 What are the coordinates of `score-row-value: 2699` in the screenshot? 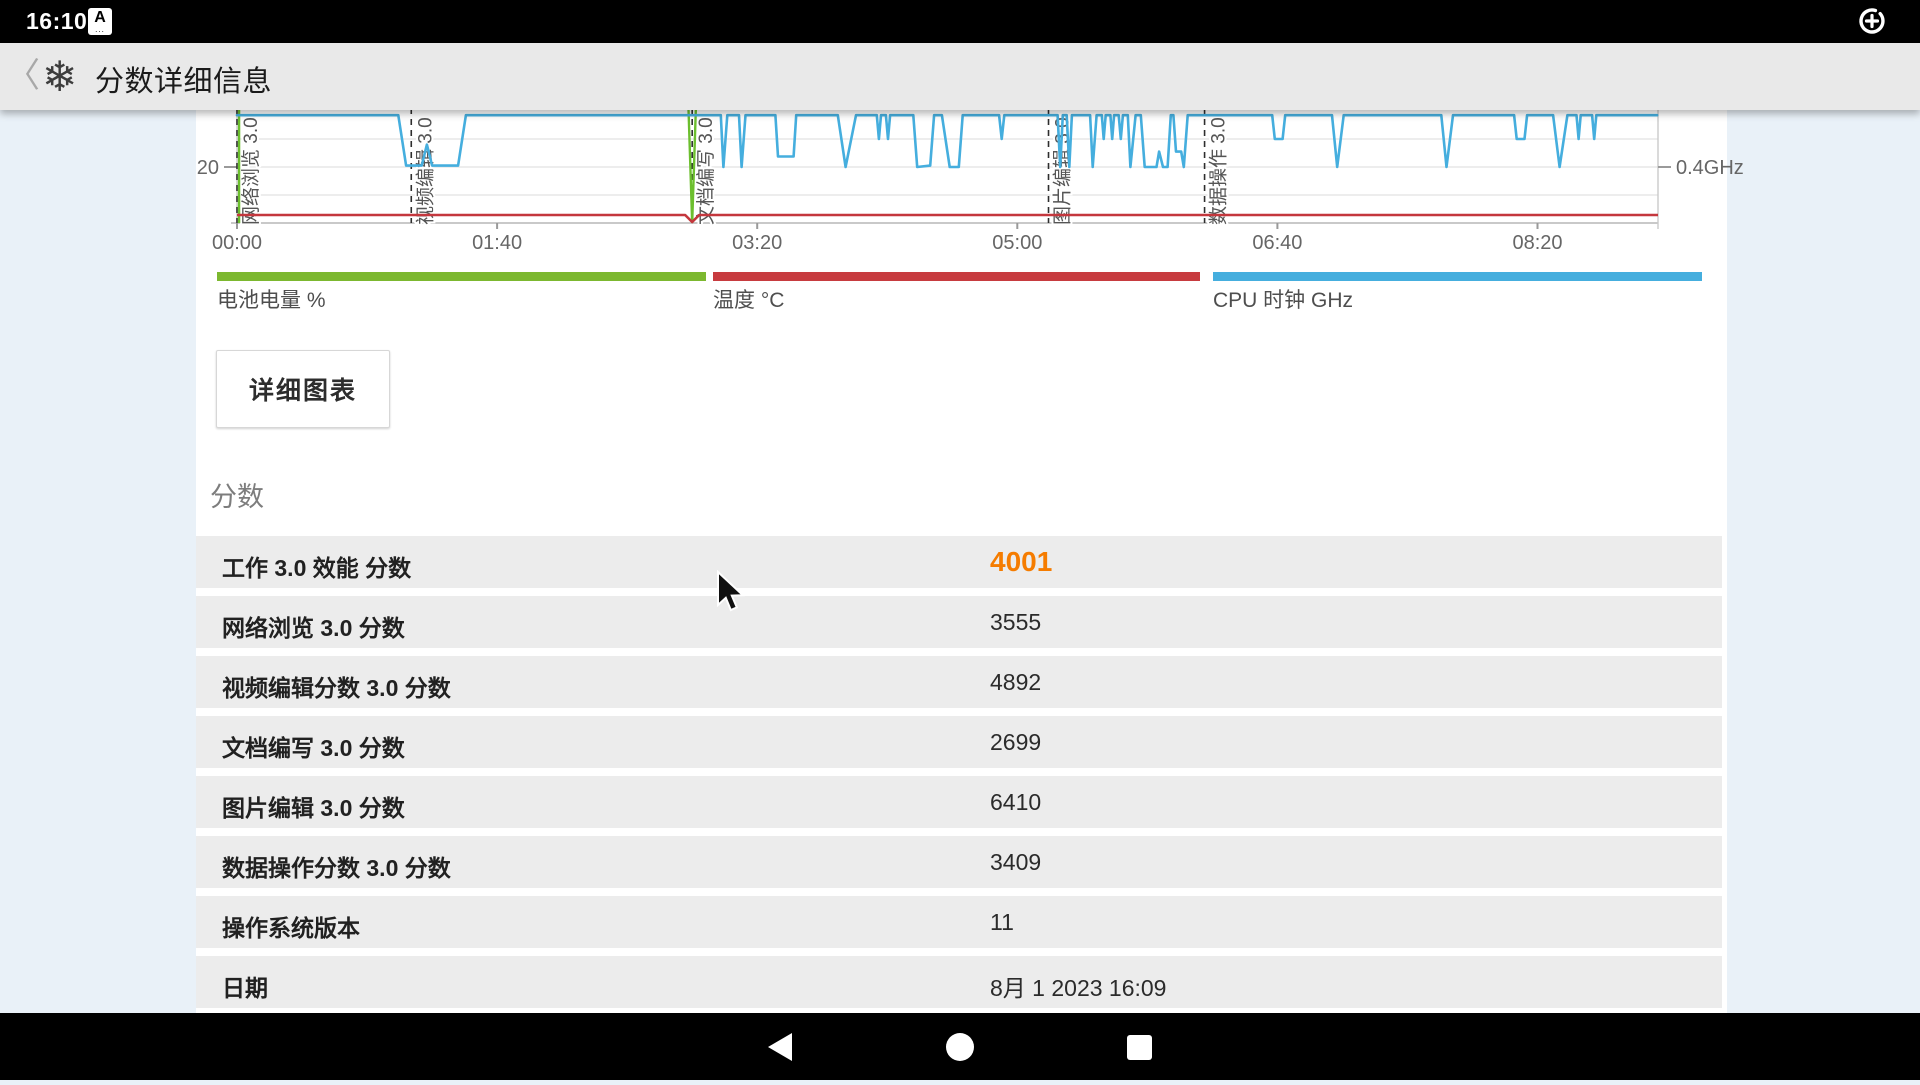 It's located at (1016, 742).